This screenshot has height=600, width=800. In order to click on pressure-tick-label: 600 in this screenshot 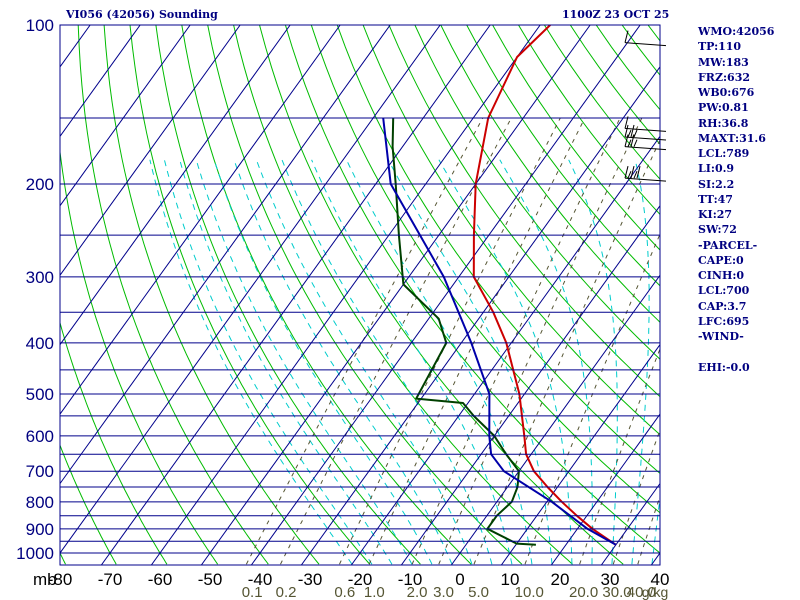, I will do `click(40, 436)`.